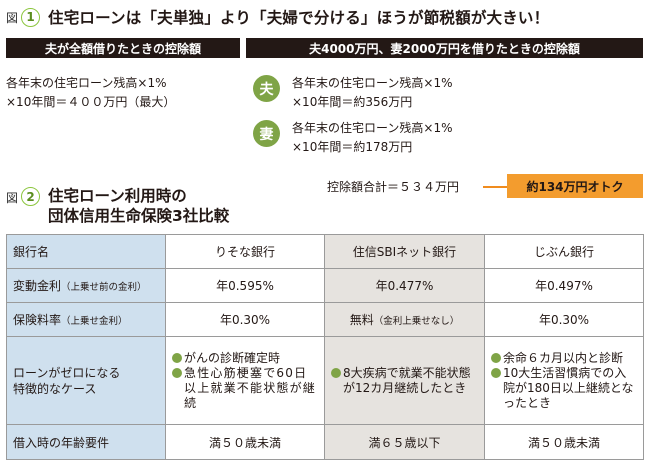 The width and height of the screenshot is (649, 464). I want to click on cell-value: 年0.595%, so click(245, 285).